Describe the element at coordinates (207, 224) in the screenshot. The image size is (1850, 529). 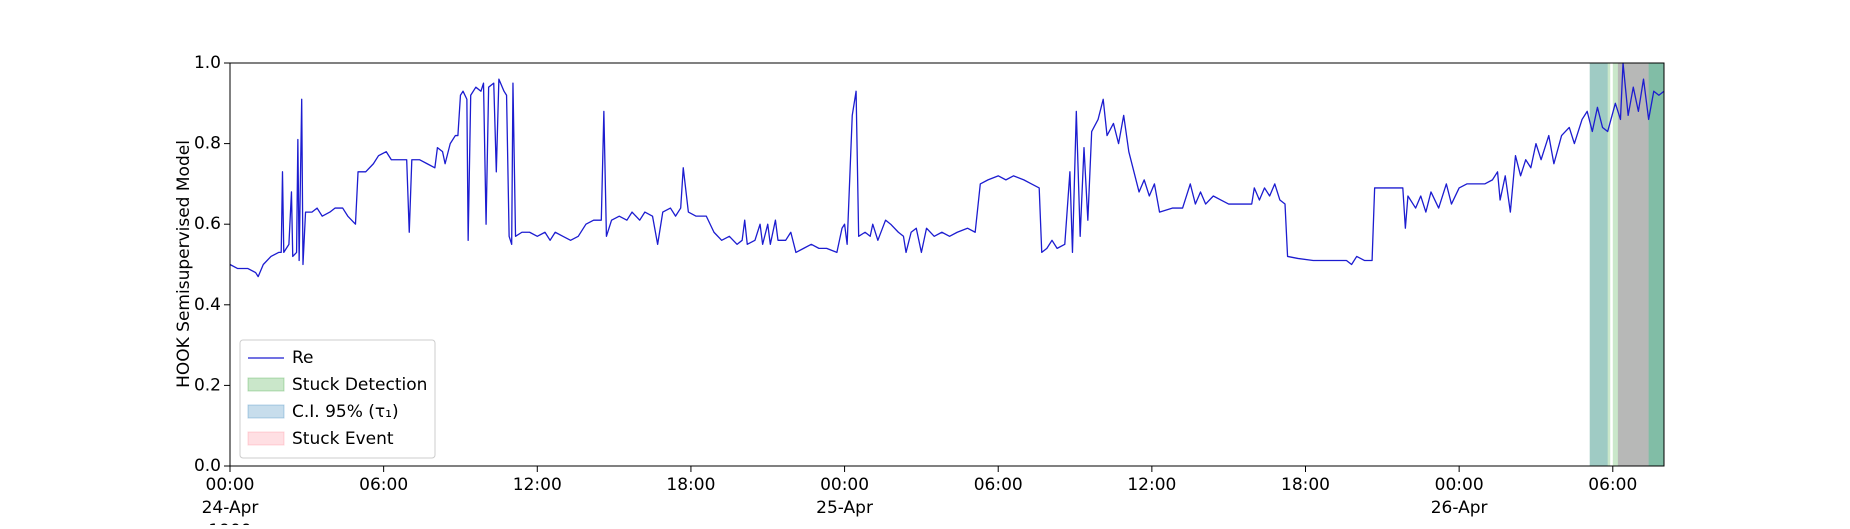
I see `y-tick-label: 0.6` at that location.